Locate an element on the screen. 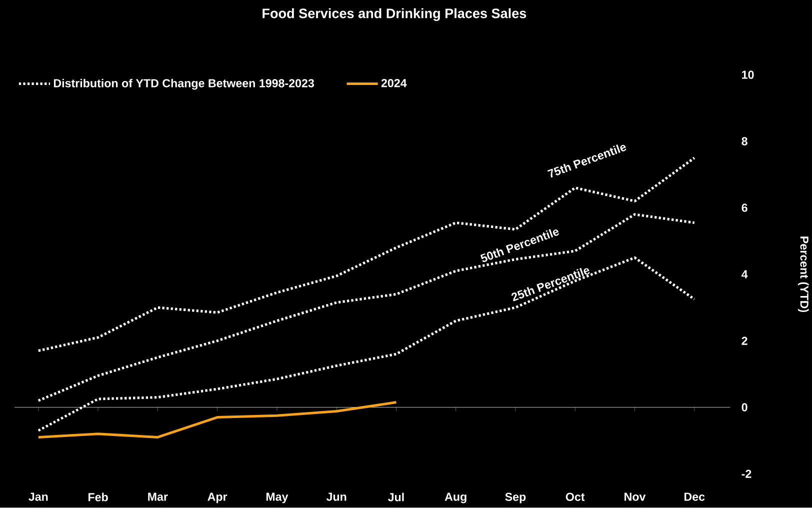 This screenshot has width=812, height=508. chart-title: Food Services and Drinking Places Sales is located at coordinates (394, 15).